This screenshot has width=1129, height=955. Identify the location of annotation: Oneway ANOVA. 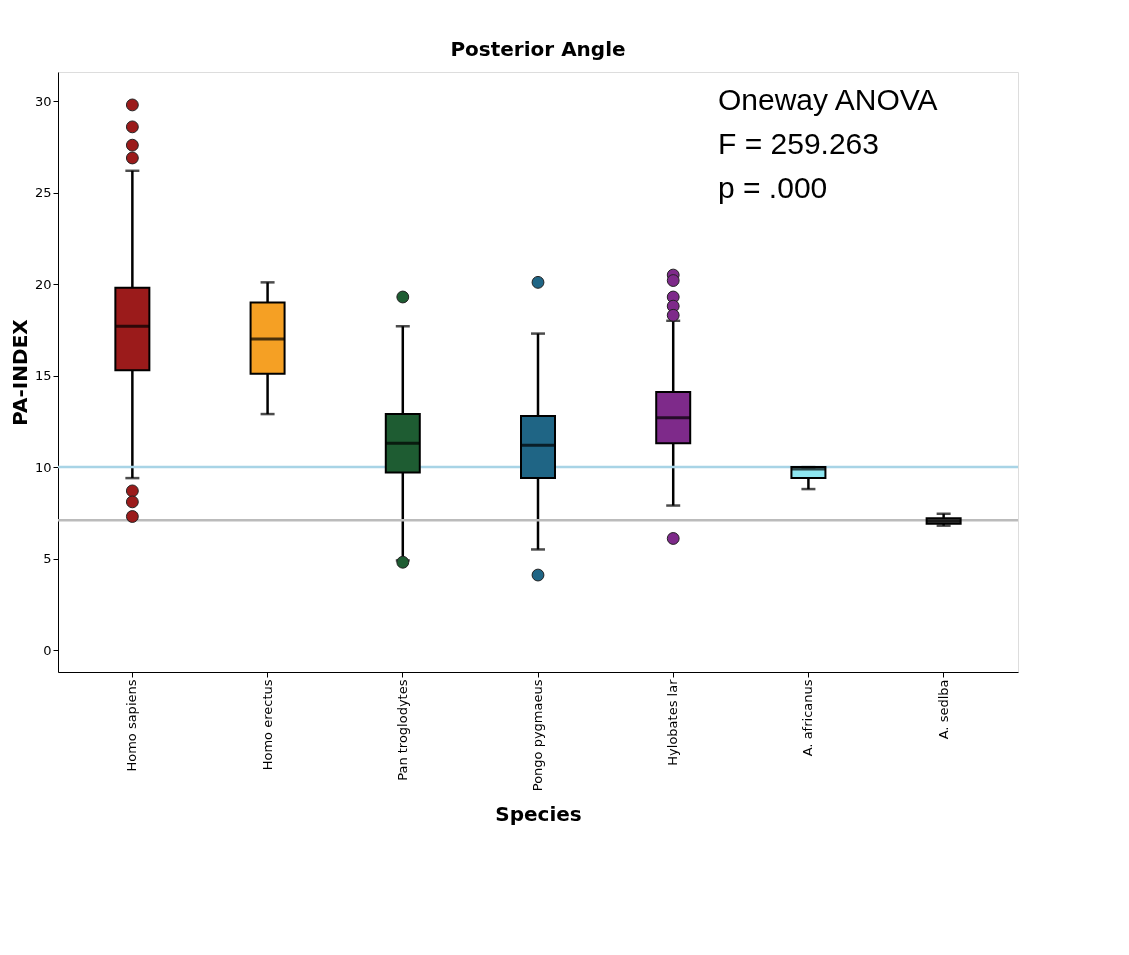
(828, 99).